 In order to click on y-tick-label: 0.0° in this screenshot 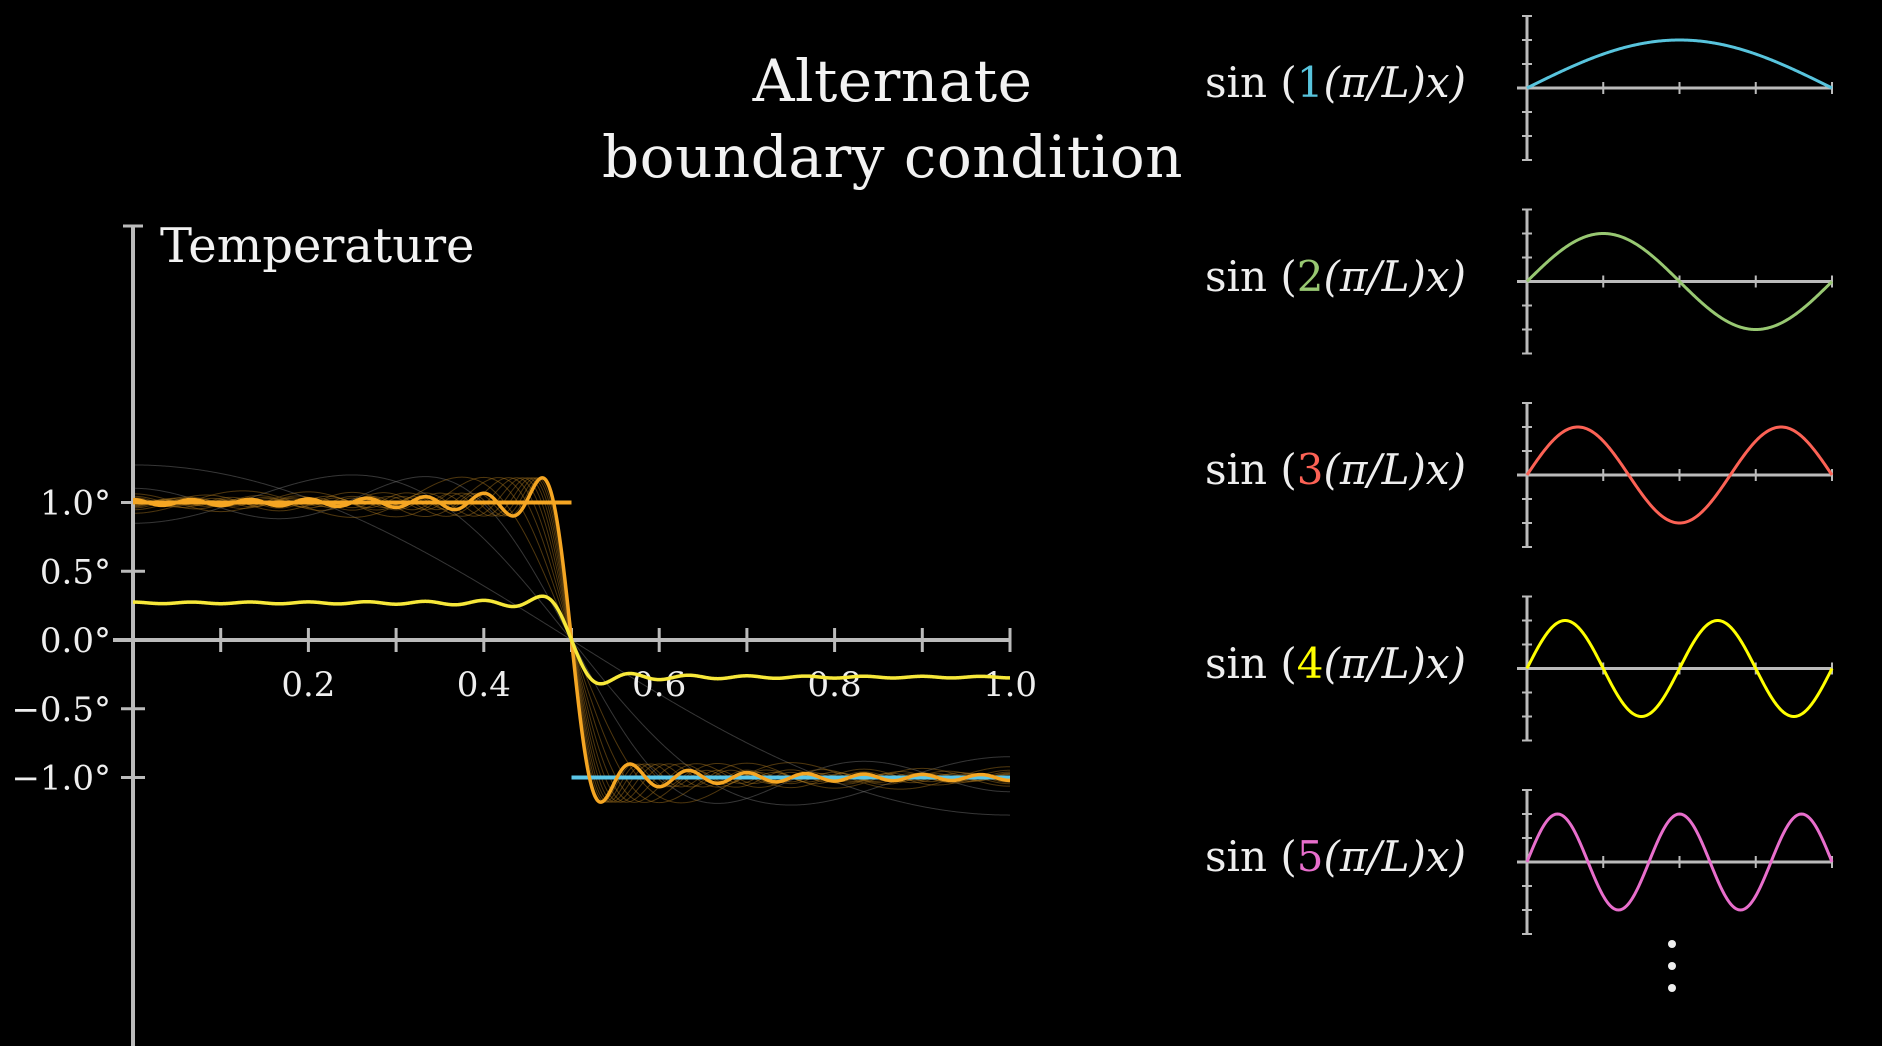, I will do `click(75, 641)`.